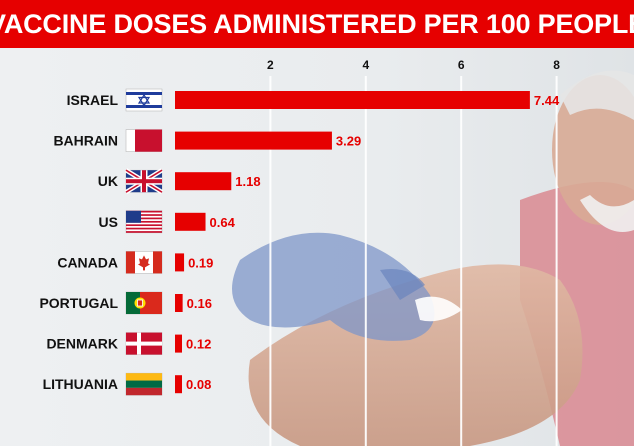 Image resolution: width=634 pixels, height=446 pixels. Describe the element at coordinates (144, 343) in the screenshot. I see `denmark-flag-icon` at that location.